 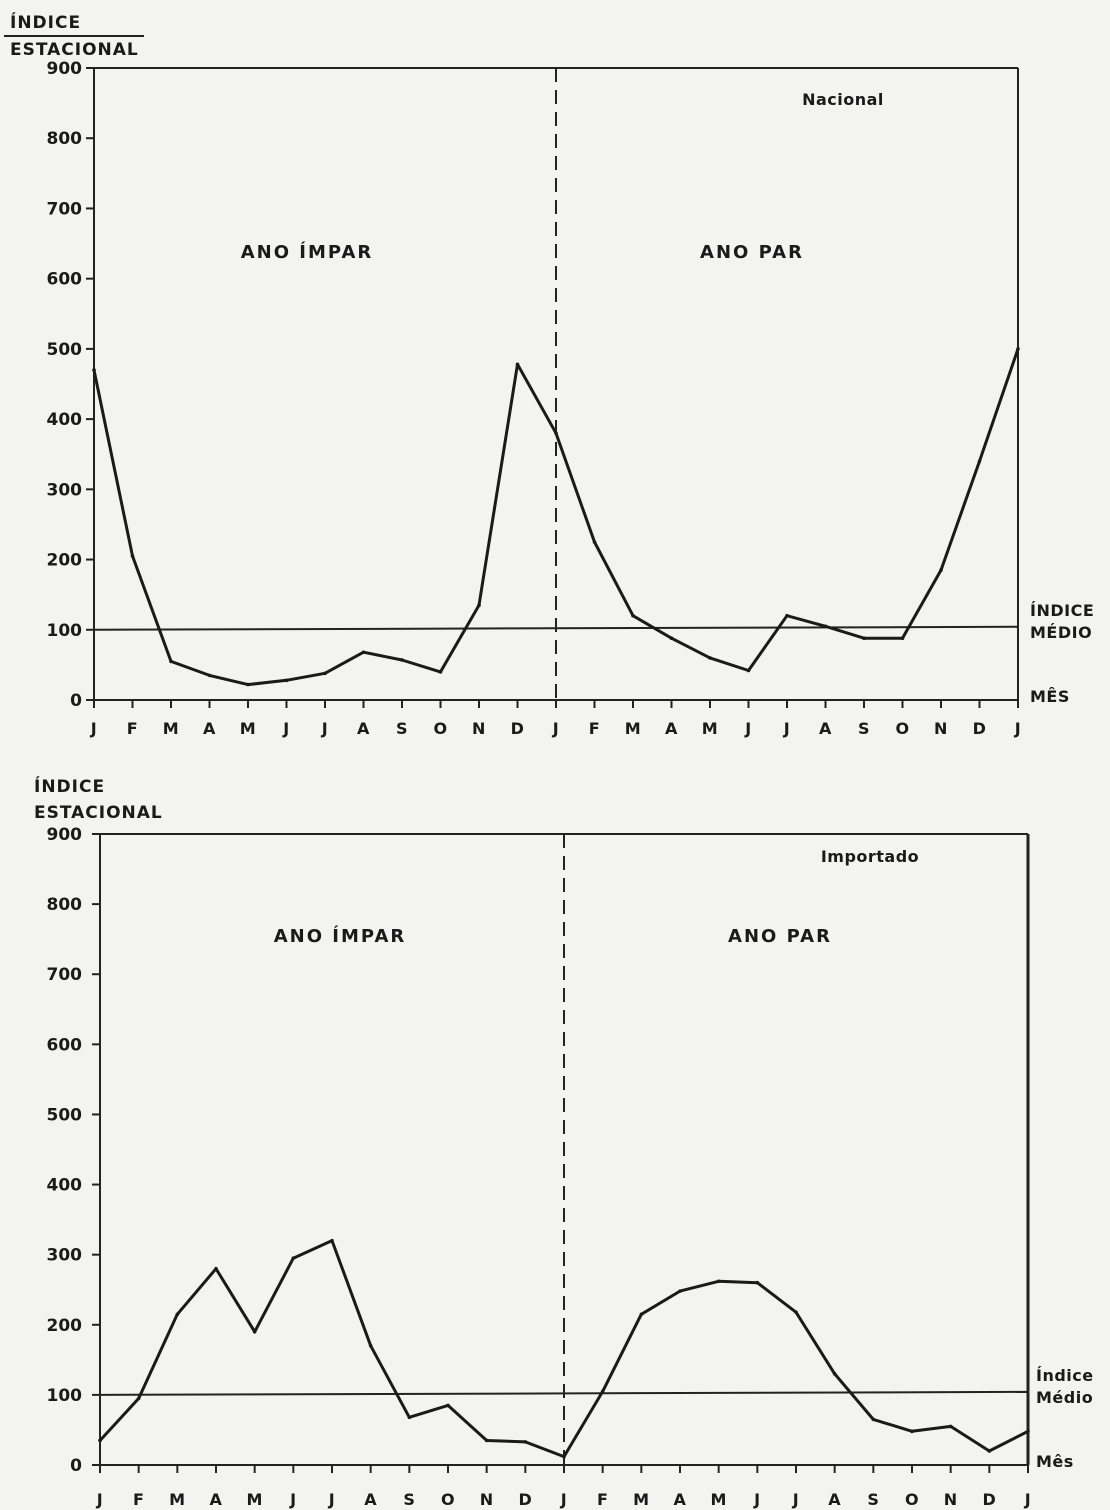 What do you see at coordinates (870, 856) in the screenshot?
I see `chart-title: Importado` at bounding box center [870, 856].